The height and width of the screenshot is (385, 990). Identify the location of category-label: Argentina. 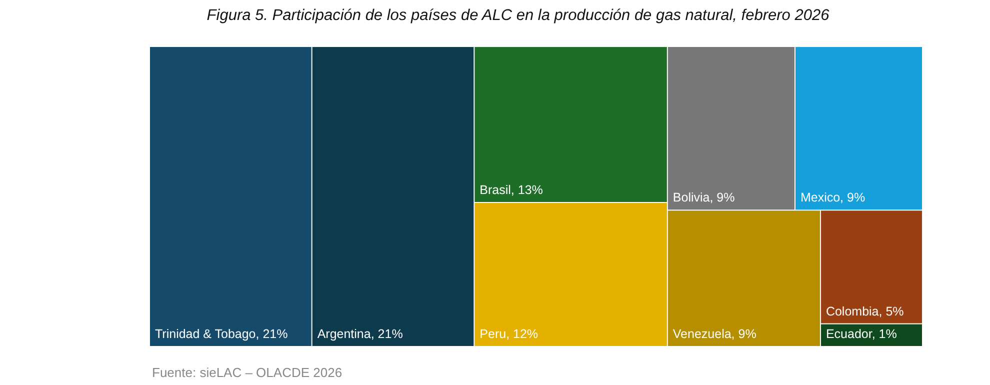
(344, 334).